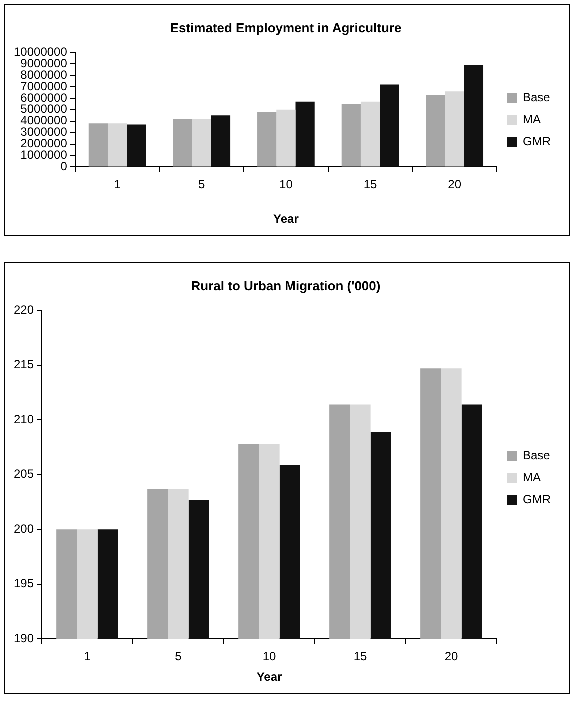 The image size is (573, 723). I want to click on y-tick-label: 205, so click(24, 474).